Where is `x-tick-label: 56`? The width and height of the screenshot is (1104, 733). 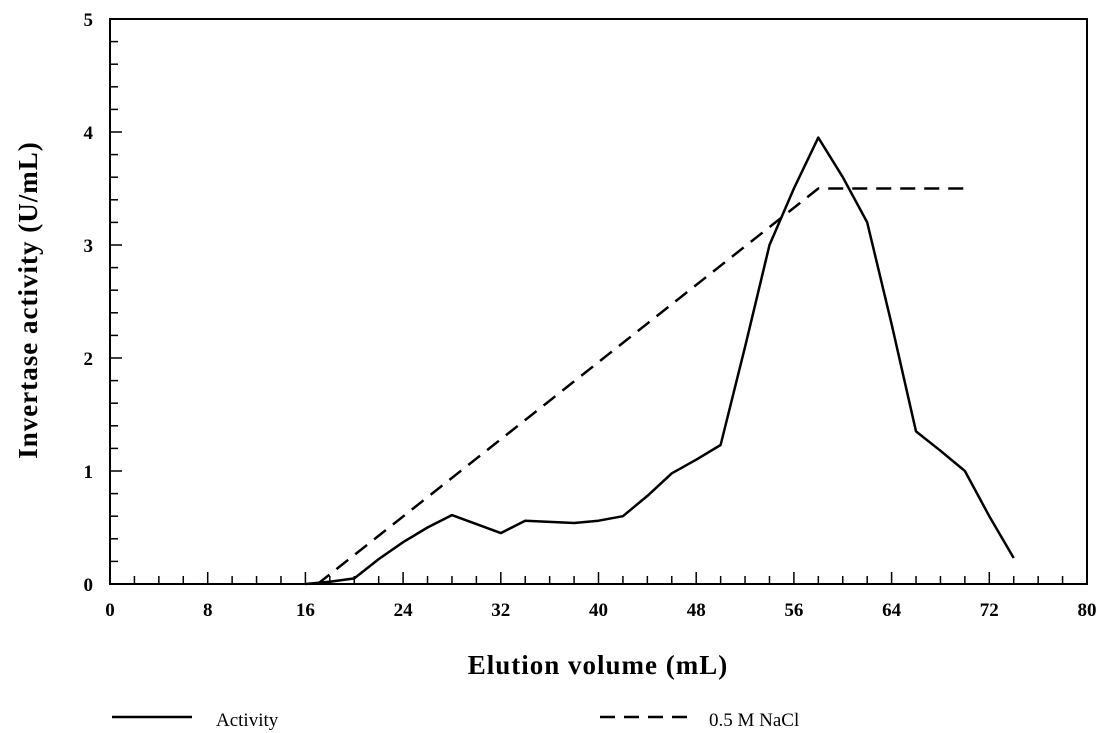 x-tick-label: 56 is located at coordinates (793, 610).